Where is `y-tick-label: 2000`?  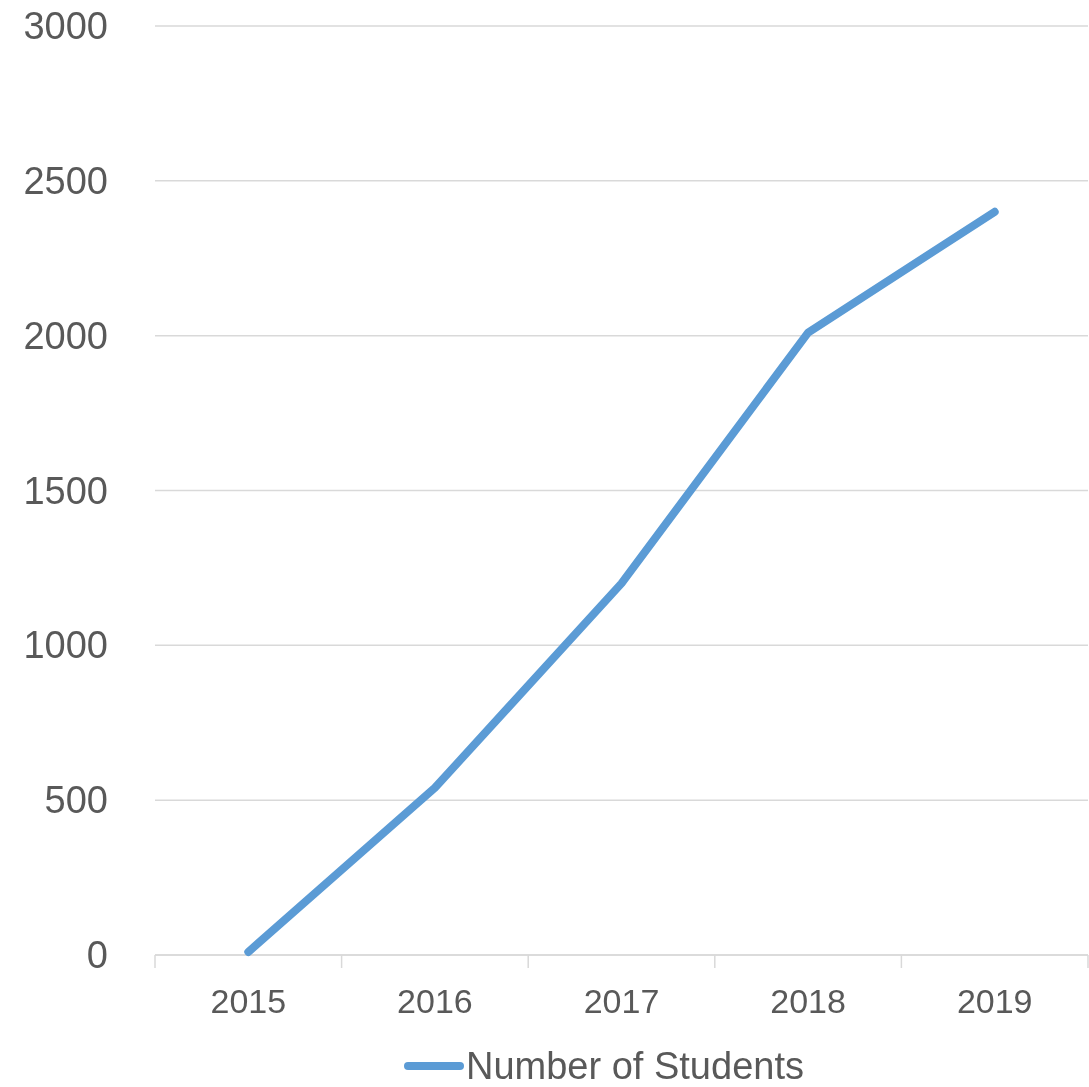 y-tick-label: 2000 is located at coordinates (65, 335).